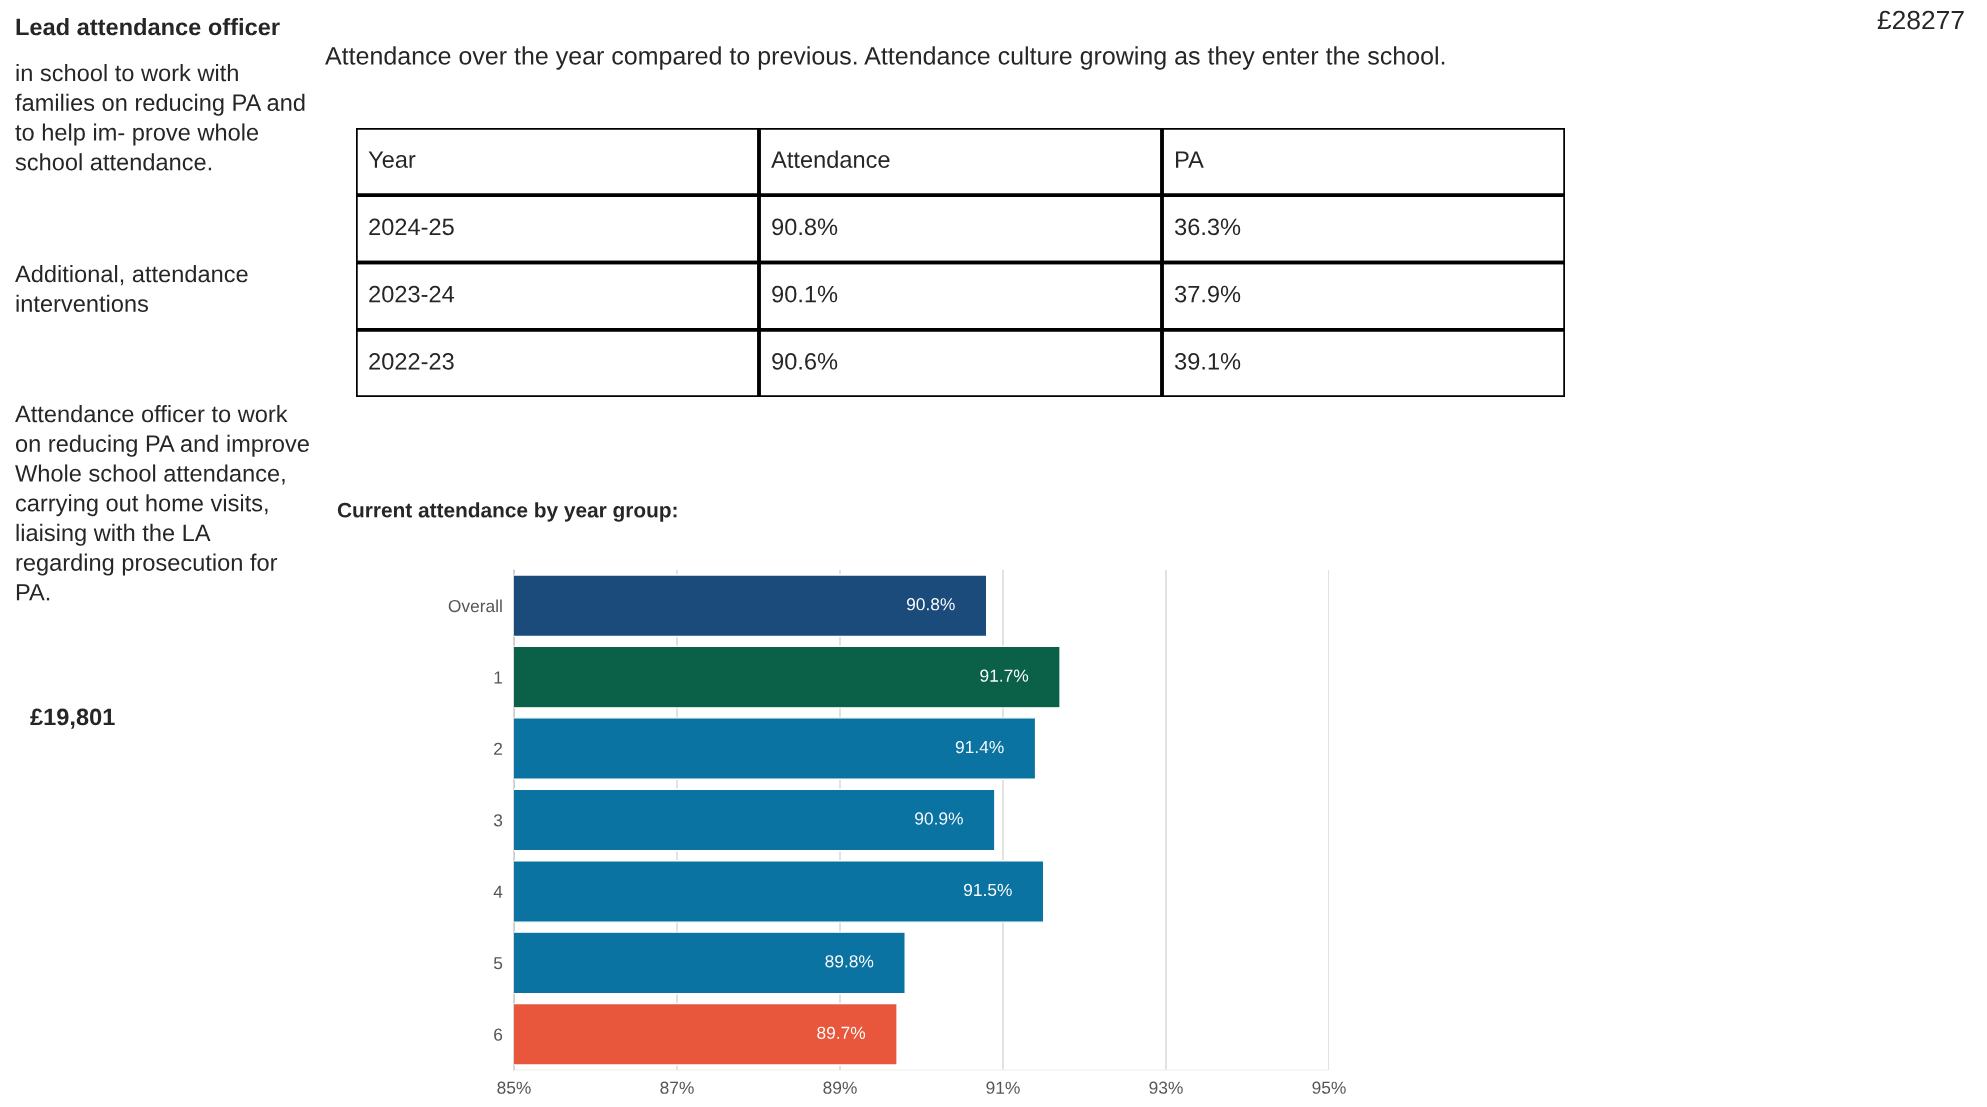 Image resolution: width=1987 pixels, height=1107 pixels. What do you see at coordinates (162, 503) in the screenshot?
I see `text: Attendance officer to work on reducing PA and improve Whole school attendance, carrying out home visits, liaising with the LA regarding prosecution for PA.` at bounding box center [162, 503].